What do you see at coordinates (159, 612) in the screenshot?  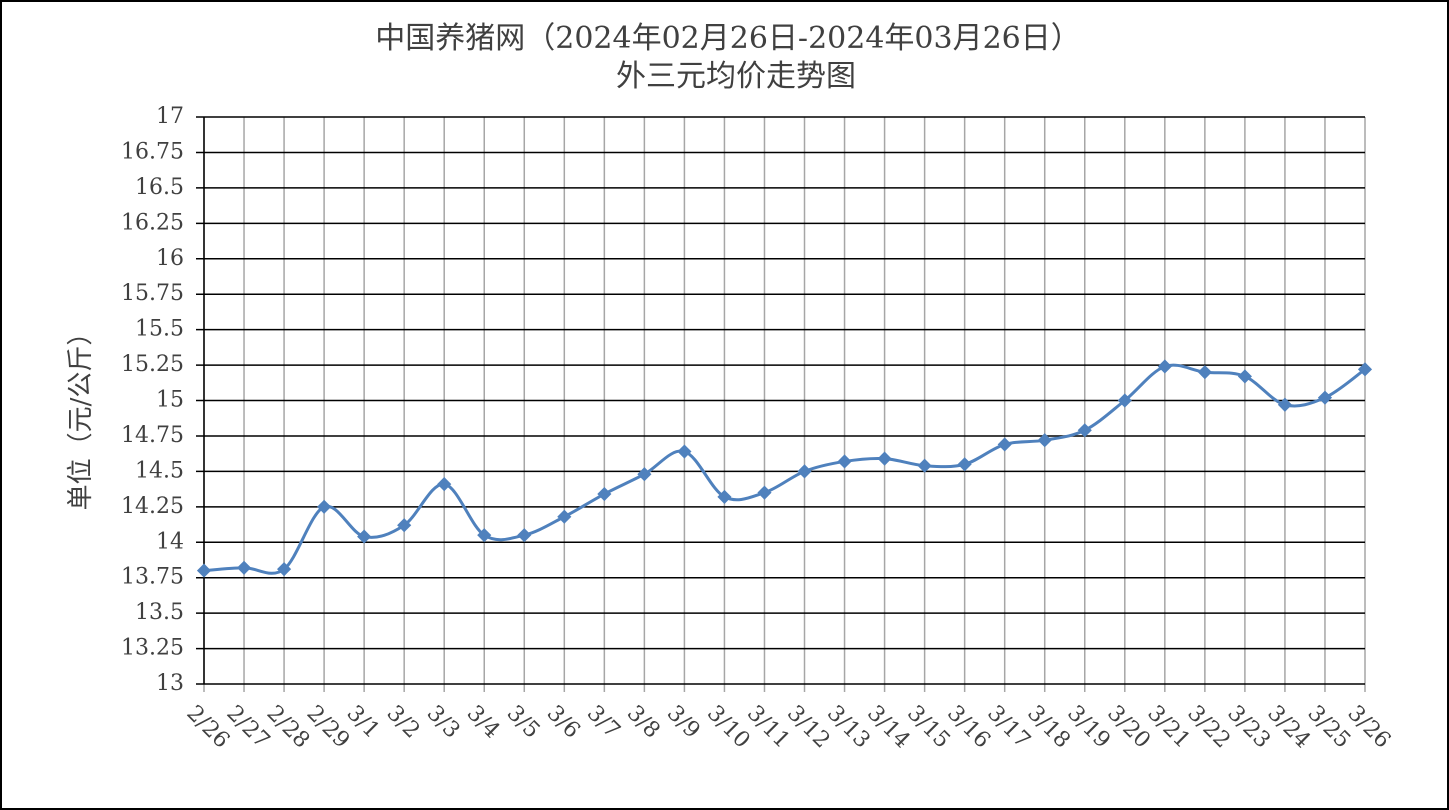 I see `y-tick-label: 13.5` at bounding box center [159, 612].